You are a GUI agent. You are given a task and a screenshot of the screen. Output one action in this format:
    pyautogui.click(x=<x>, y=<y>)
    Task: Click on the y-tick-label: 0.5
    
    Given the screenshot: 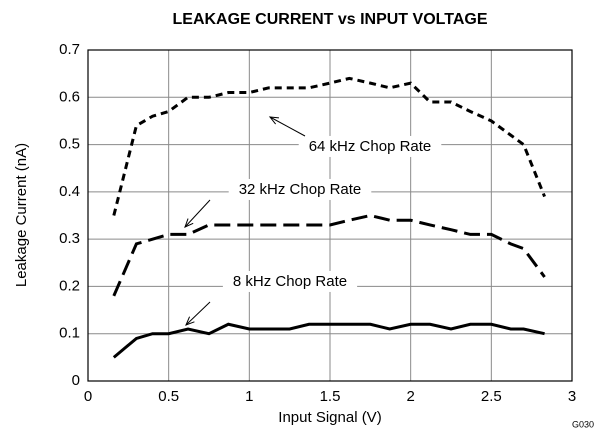 What is the action you would take?
    pyautogui.click(x=69, y=144)
    